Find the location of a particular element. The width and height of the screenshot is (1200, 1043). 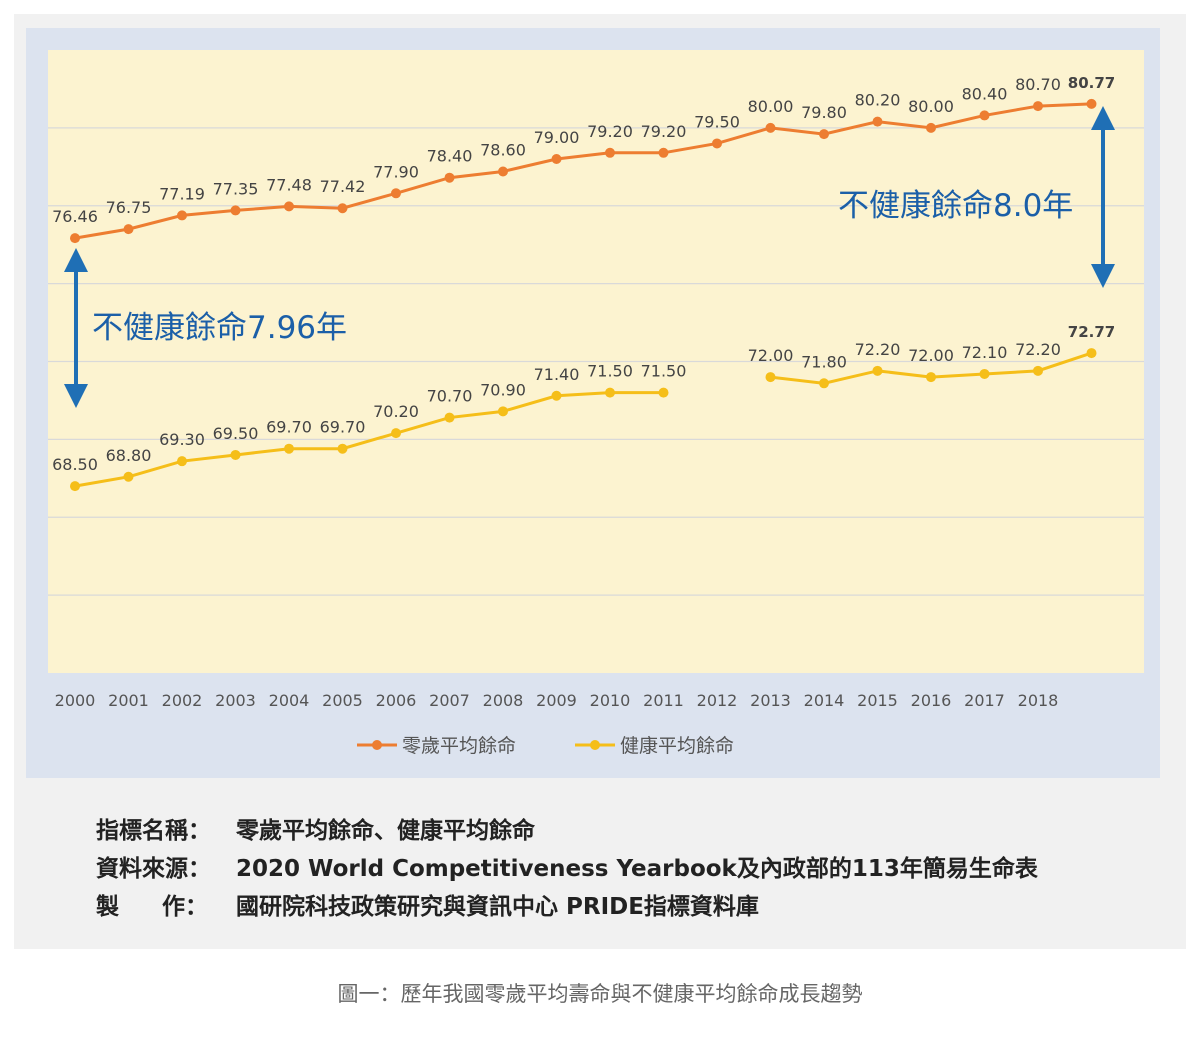

indicator-label: 指標名稱： is located at coordinates (153, 831).